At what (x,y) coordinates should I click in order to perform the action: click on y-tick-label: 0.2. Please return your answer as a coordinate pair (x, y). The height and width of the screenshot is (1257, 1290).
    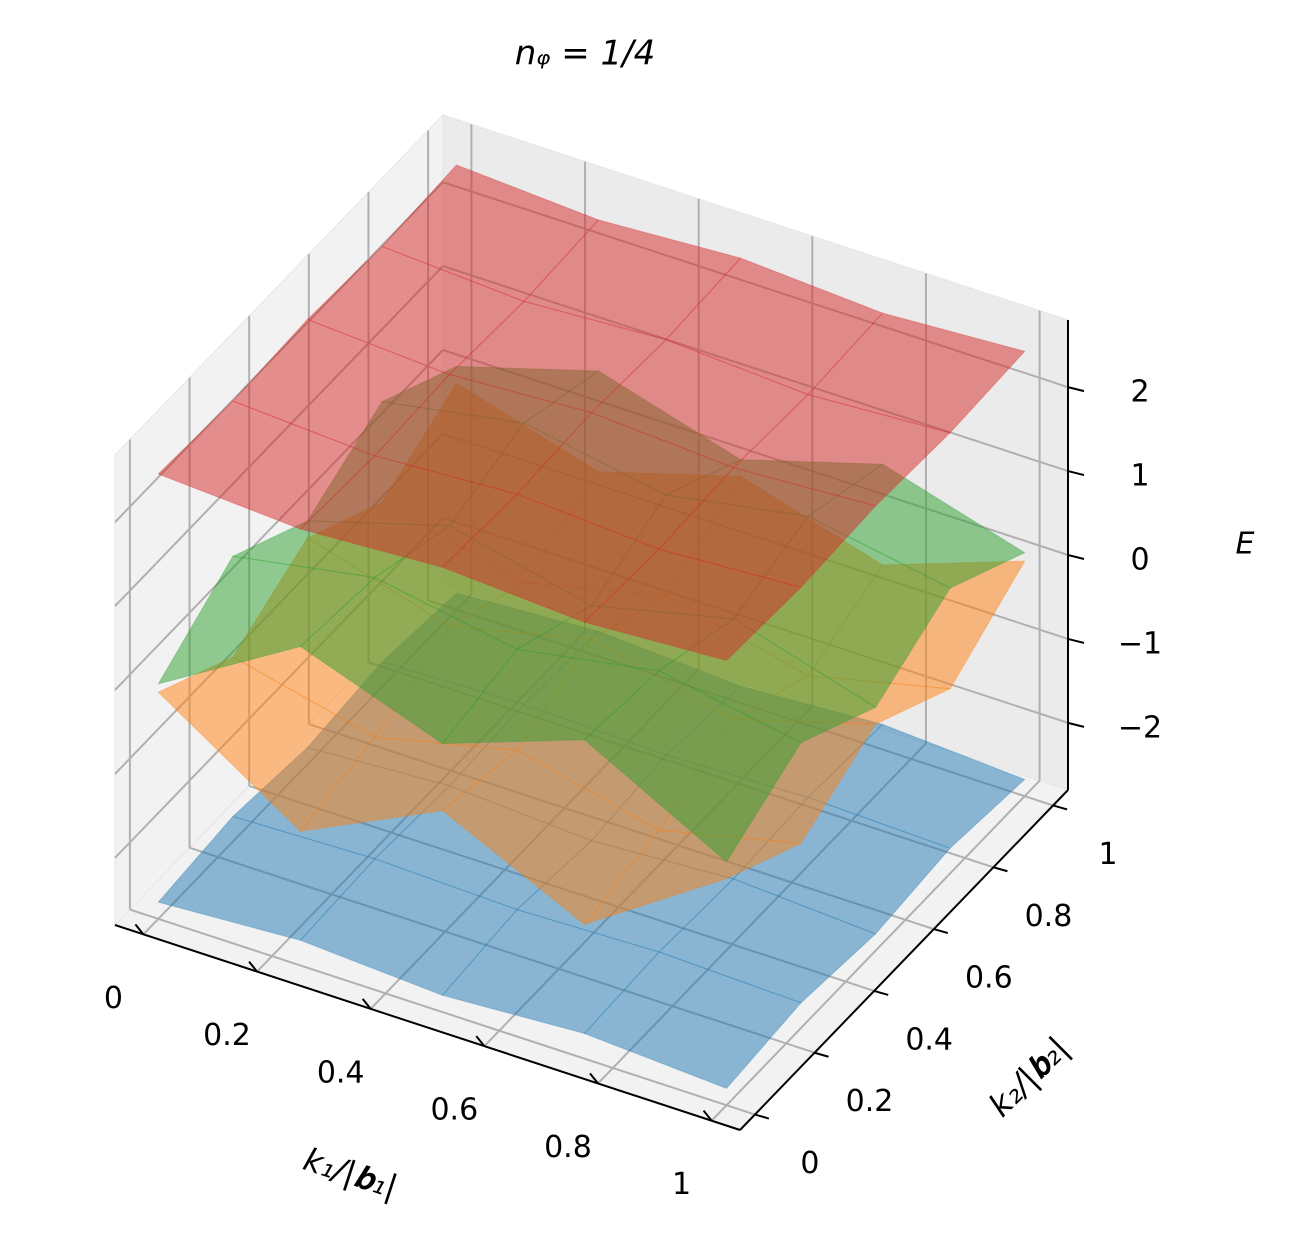
    Looking at the image, I should click on (870, 1101).